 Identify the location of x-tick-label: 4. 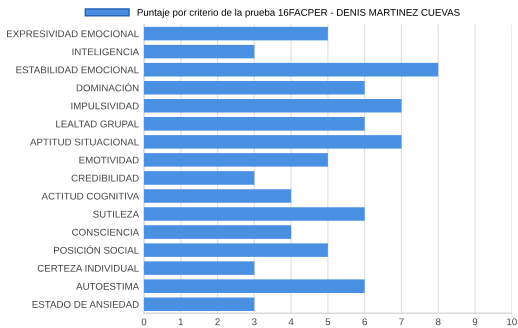
(291, 322).